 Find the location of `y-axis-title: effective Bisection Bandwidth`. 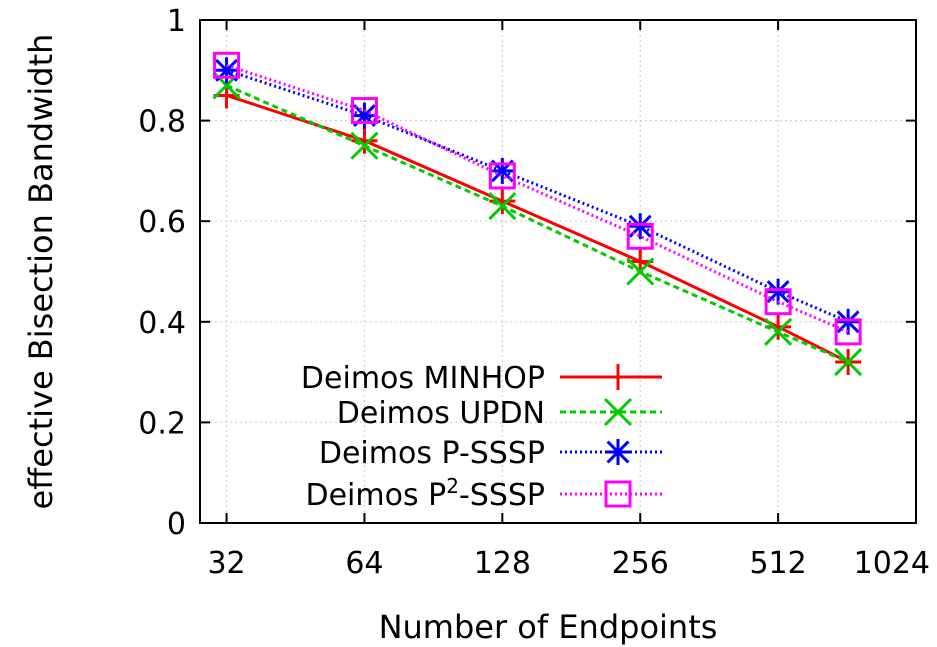

y-axis-title: effective Bisection Bandwidth is located at coordinates (41, 272).